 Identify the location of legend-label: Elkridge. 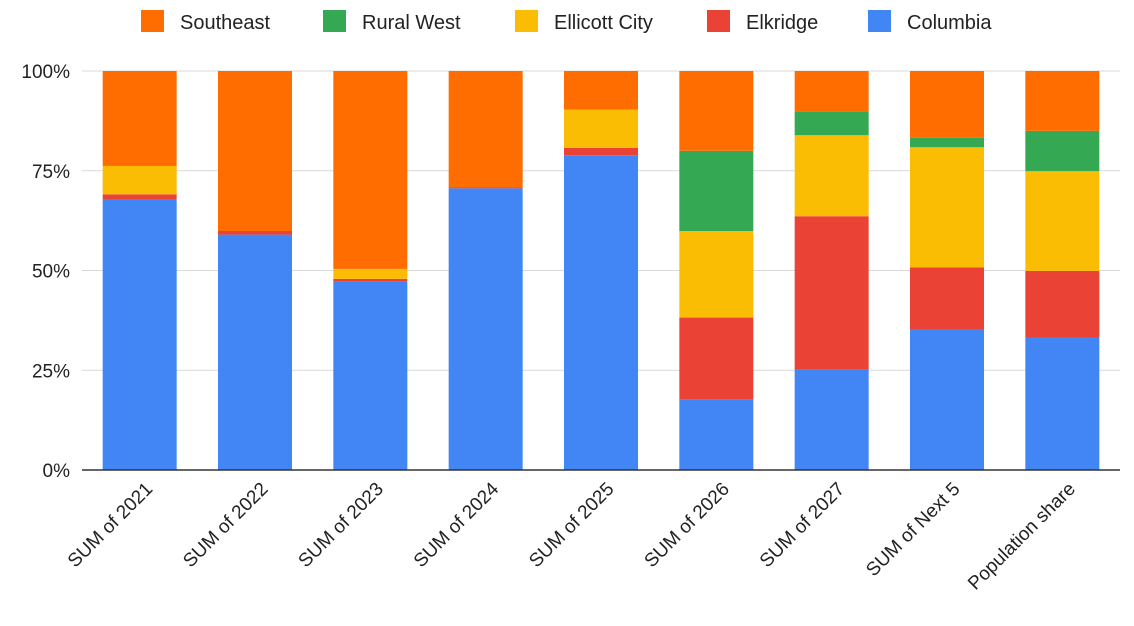
(782, 23).